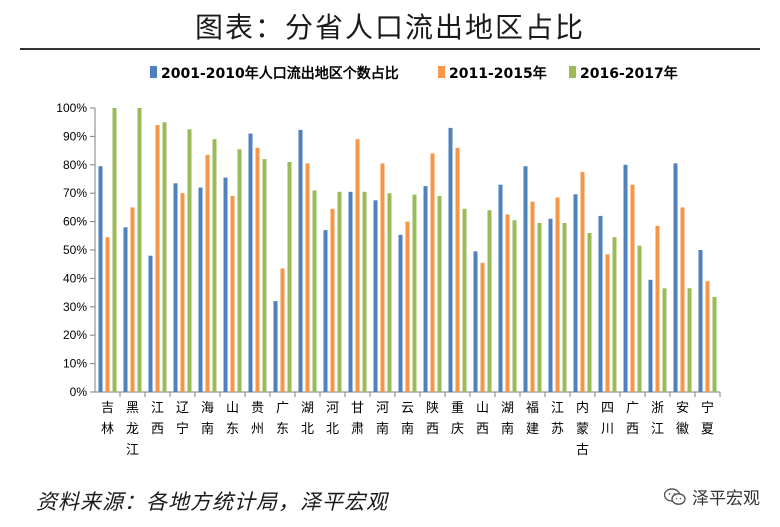  Describe the element at coordinates (632, 419) in the screenshot. I see `x-tick-label: 广西` at that location.